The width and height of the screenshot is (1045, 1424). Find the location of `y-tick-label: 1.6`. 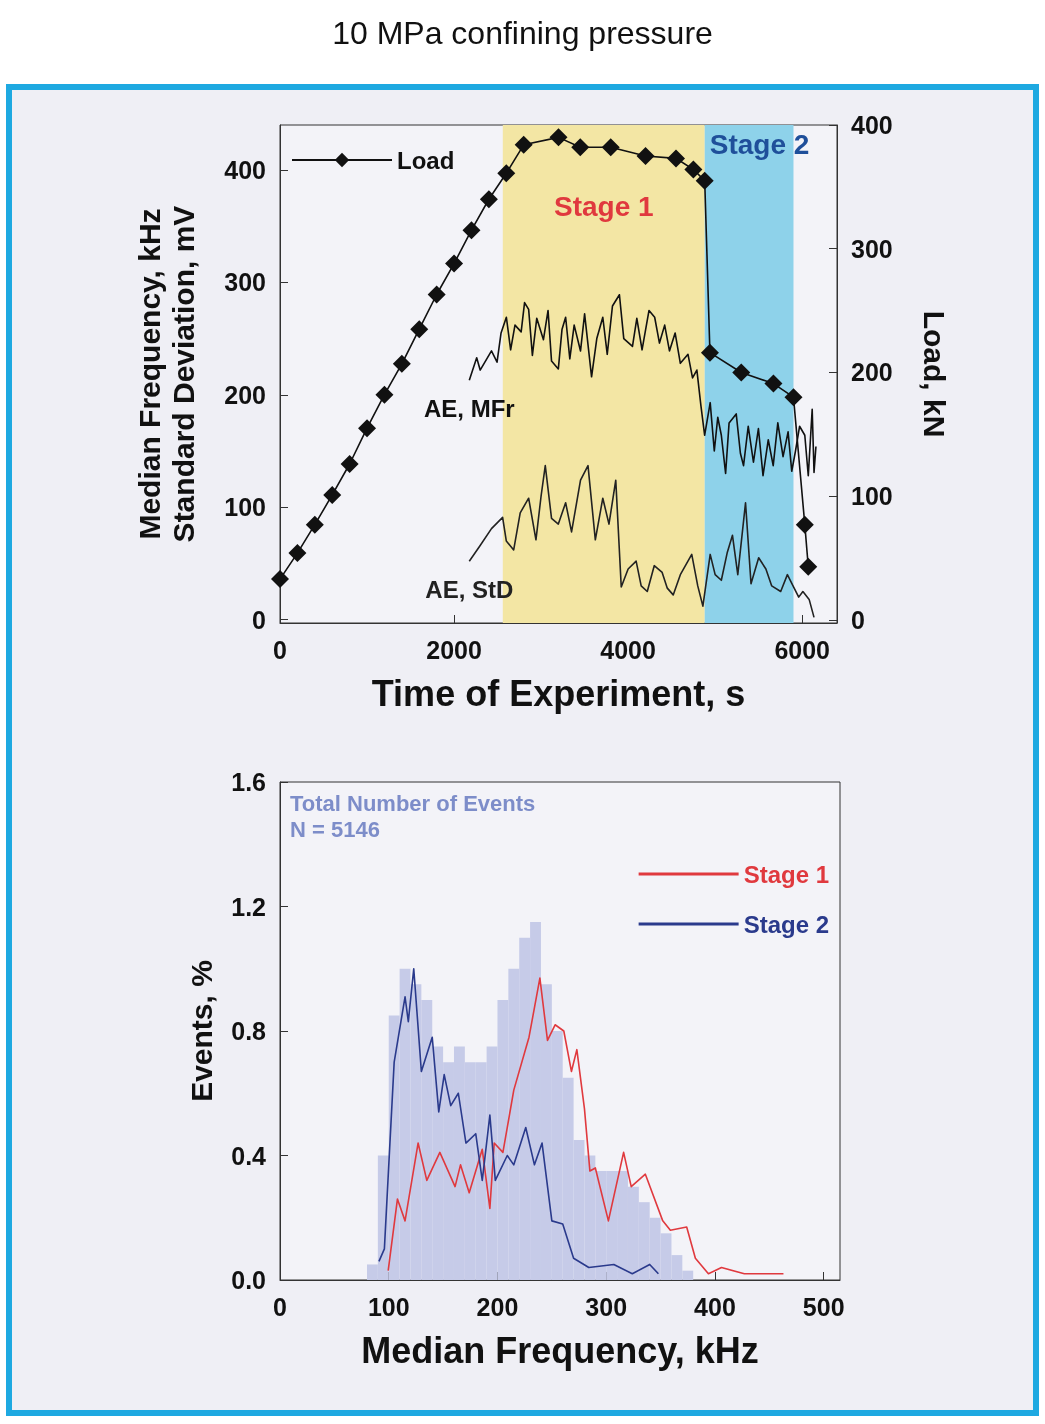

y-tick-label: 1.6 is located at coordinates (248, 782).